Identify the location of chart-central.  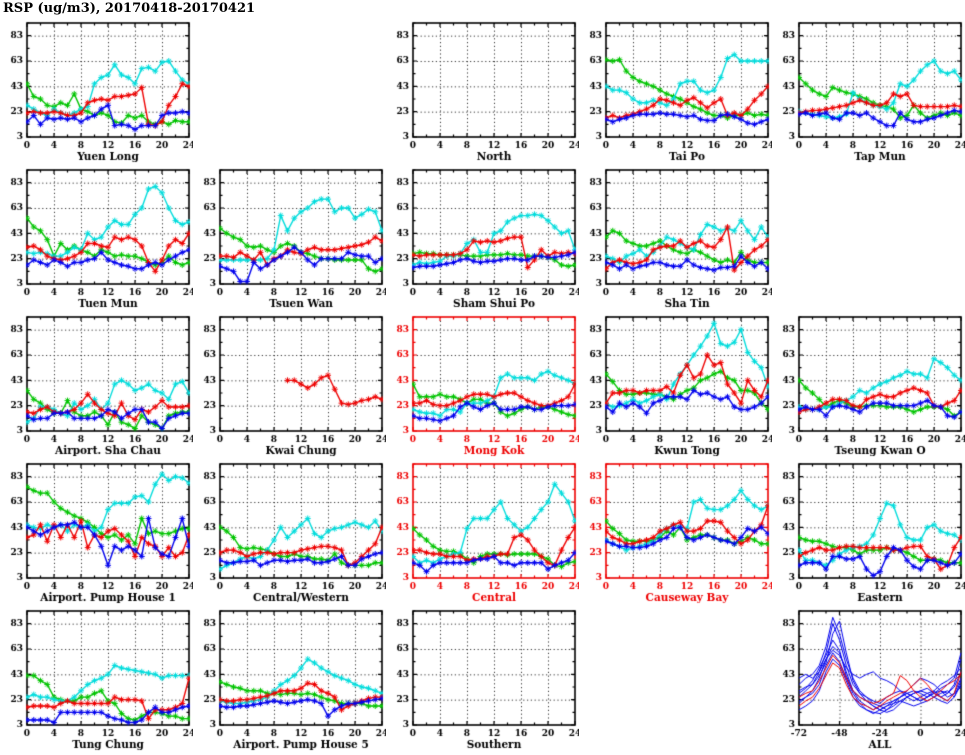
(482, 532).